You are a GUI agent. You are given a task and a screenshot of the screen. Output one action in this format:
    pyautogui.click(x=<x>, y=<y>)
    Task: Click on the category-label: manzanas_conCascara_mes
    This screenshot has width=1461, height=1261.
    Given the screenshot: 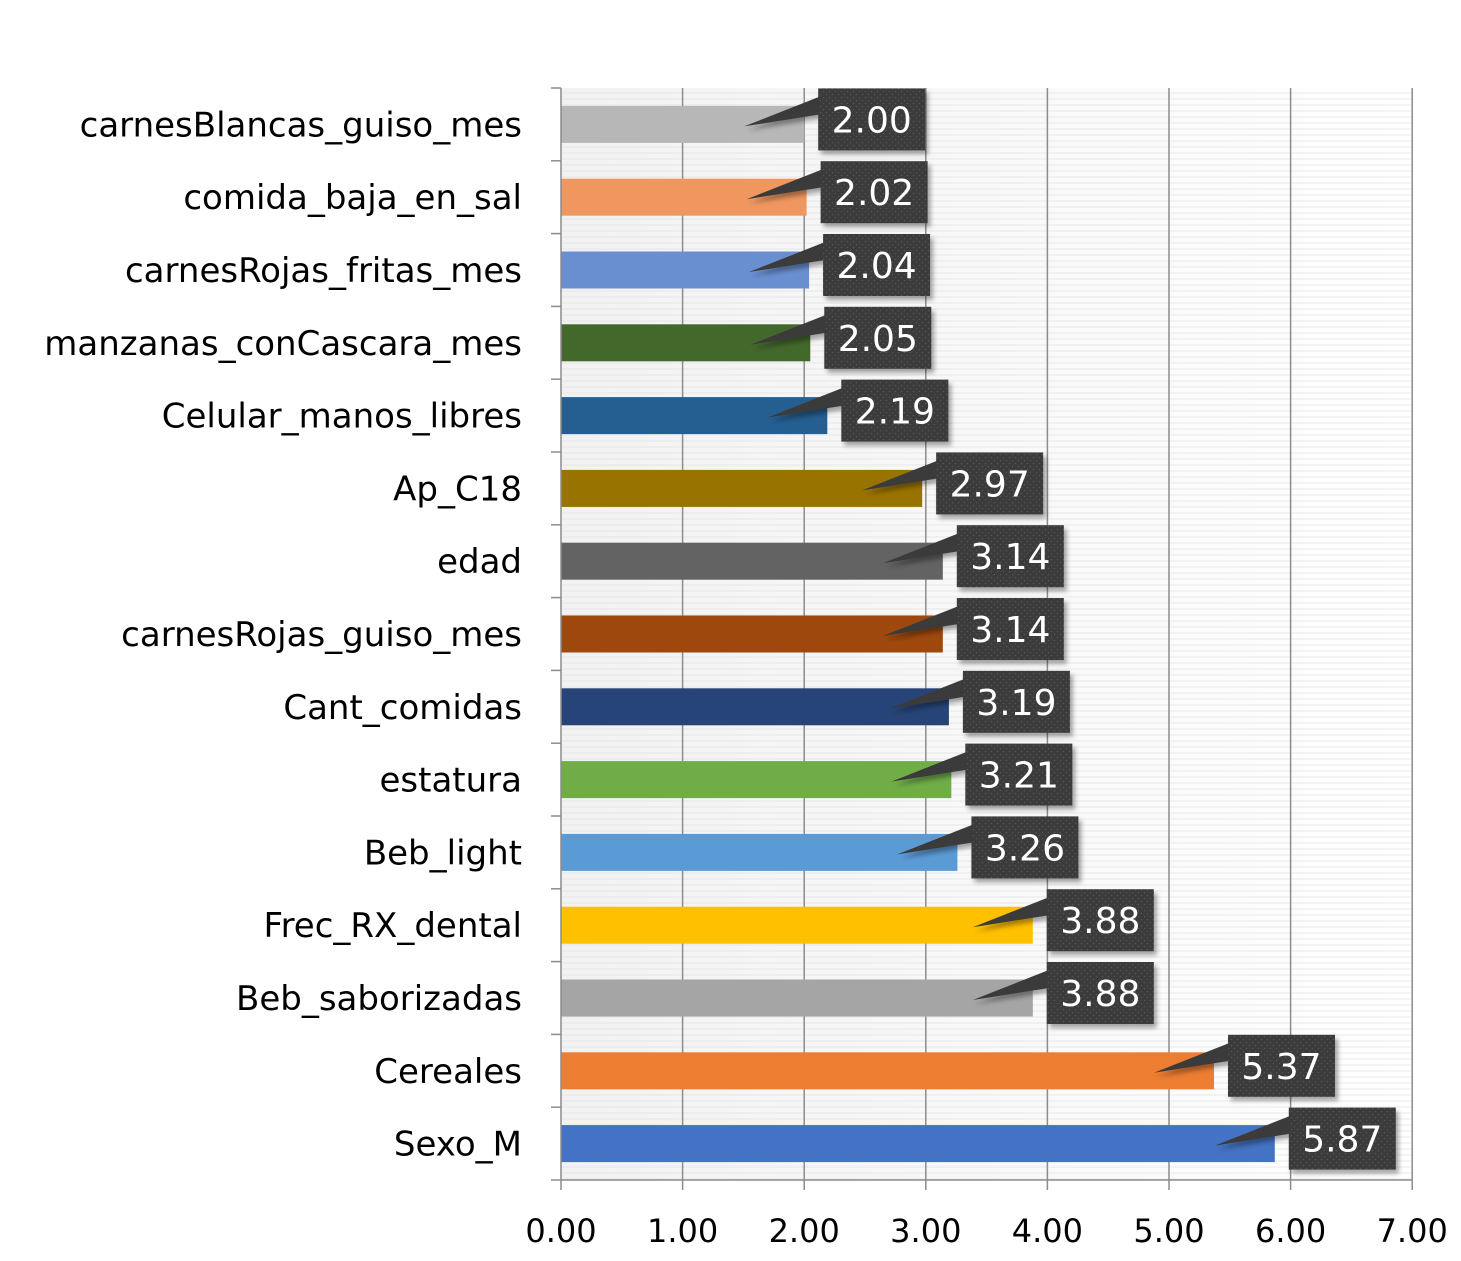 What is the action you would take?
    pyautogui.click(x=283, y=344)
    